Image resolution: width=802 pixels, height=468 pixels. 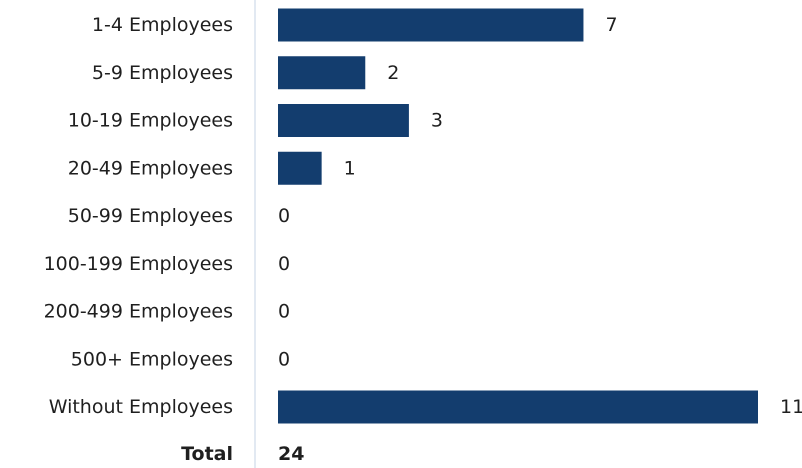 What do you see at coordinates (138, 264) in the screenshot?
I see `category-label: 100-199 Employees` at bounding box center [138, 264].